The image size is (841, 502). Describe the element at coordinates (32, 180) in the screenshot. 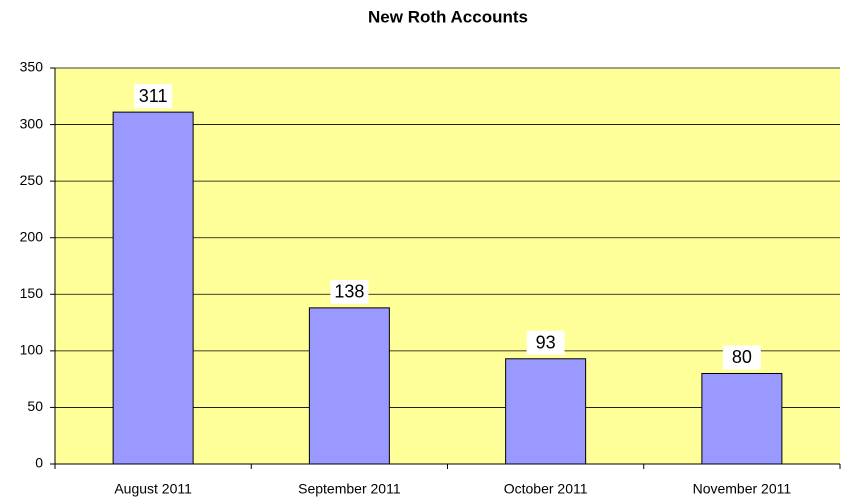

I see `y-tick-label: 250` at that location.